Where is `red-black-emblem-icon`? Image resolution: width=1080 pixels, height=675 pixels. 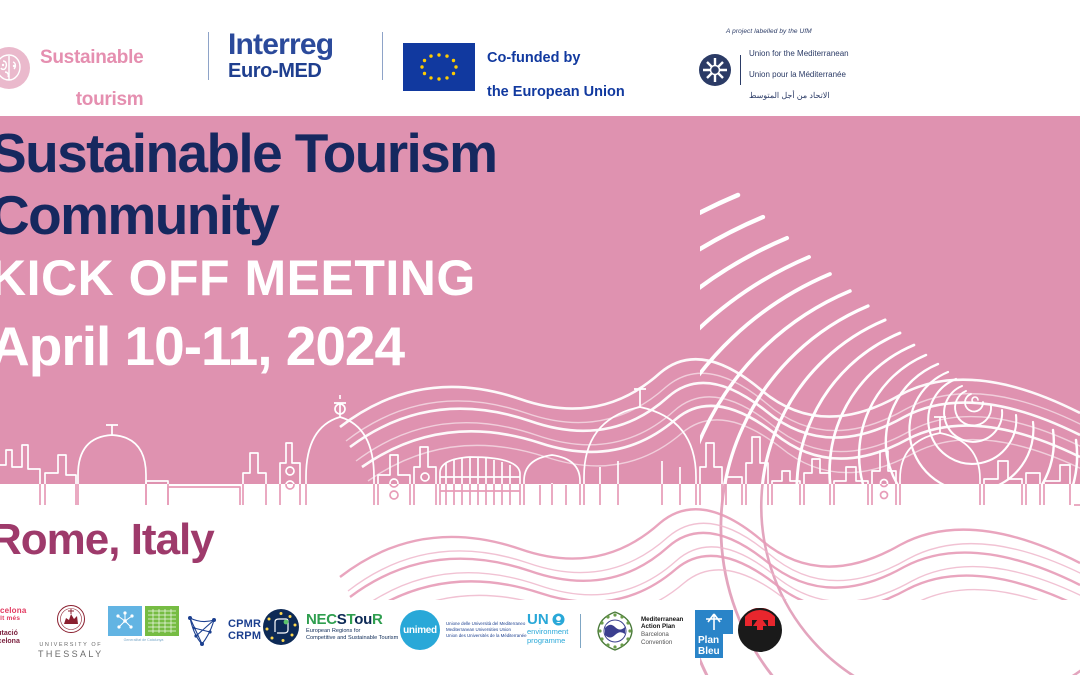
red-black-emblem-icon is located at coordinates (760, 630).